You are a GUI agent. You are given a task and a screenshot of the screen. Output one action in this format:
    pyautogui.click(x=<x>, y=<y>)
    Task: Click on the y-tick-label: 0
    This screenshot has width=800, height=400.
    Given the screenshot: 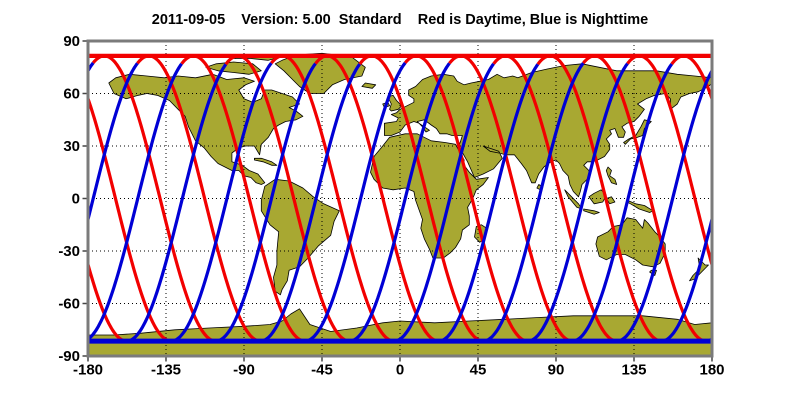 What is the action you would take?
    pyautogui.click(x=76, y=199)
    